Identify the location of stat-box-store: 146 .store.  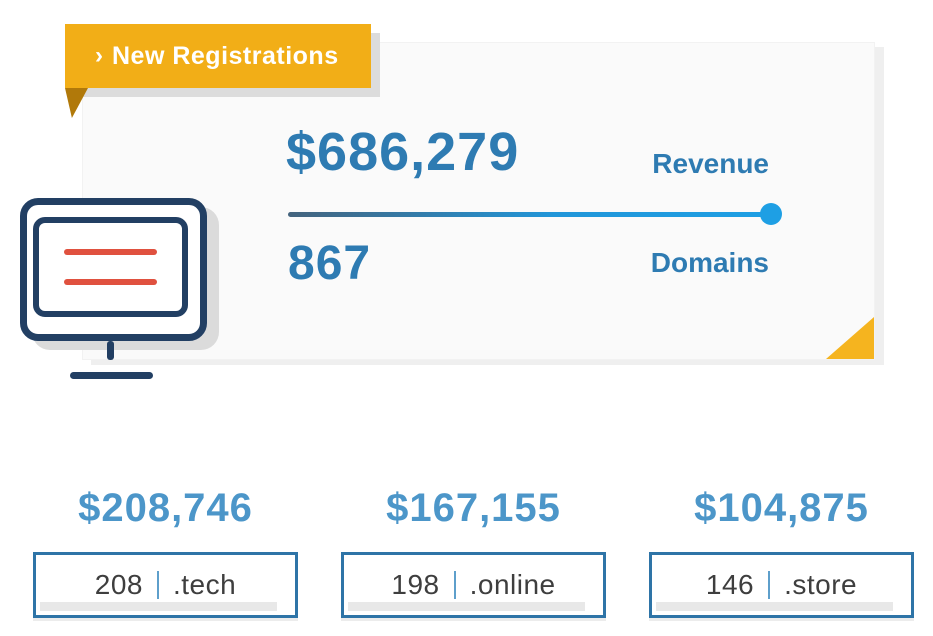
(781, 585).